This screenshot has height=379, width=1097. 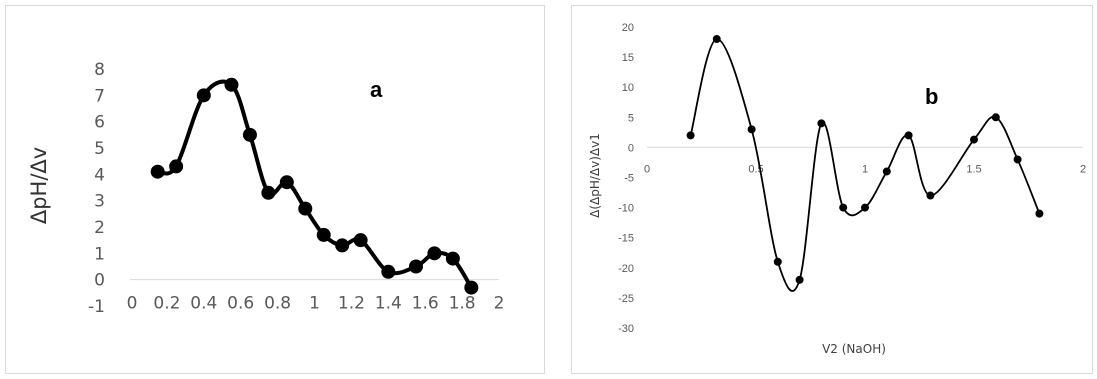 I want to click on y-tick-label: 2, so click(x=99, y=228).